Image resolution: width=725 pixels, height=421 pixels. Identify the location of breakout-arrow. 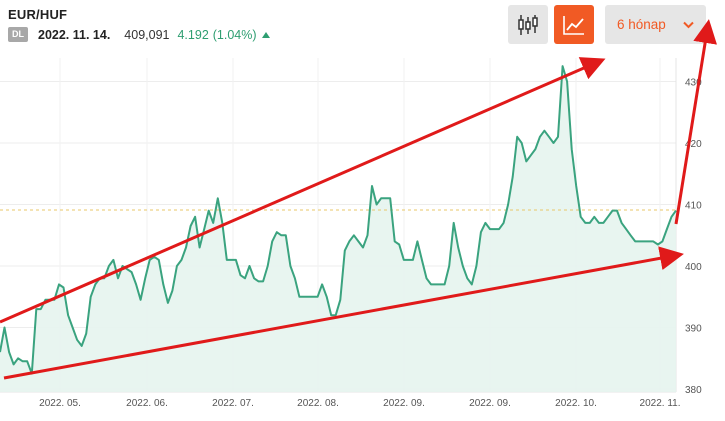
(695, 122).